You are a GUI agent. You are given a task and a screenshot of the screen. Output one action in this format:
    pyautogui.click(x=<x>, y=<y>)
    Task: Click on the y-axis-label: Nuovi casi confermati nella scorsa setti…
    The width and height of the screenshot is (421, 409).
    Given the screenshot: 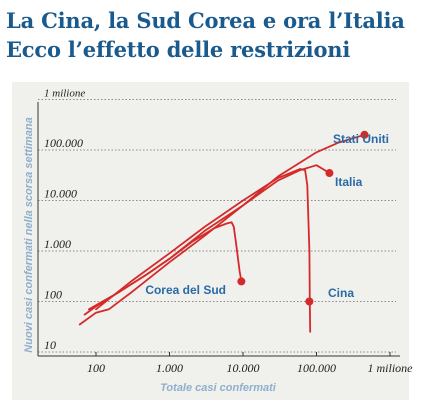 What is the action you would take?
    pyautogui.click(x=29, y=234)
    